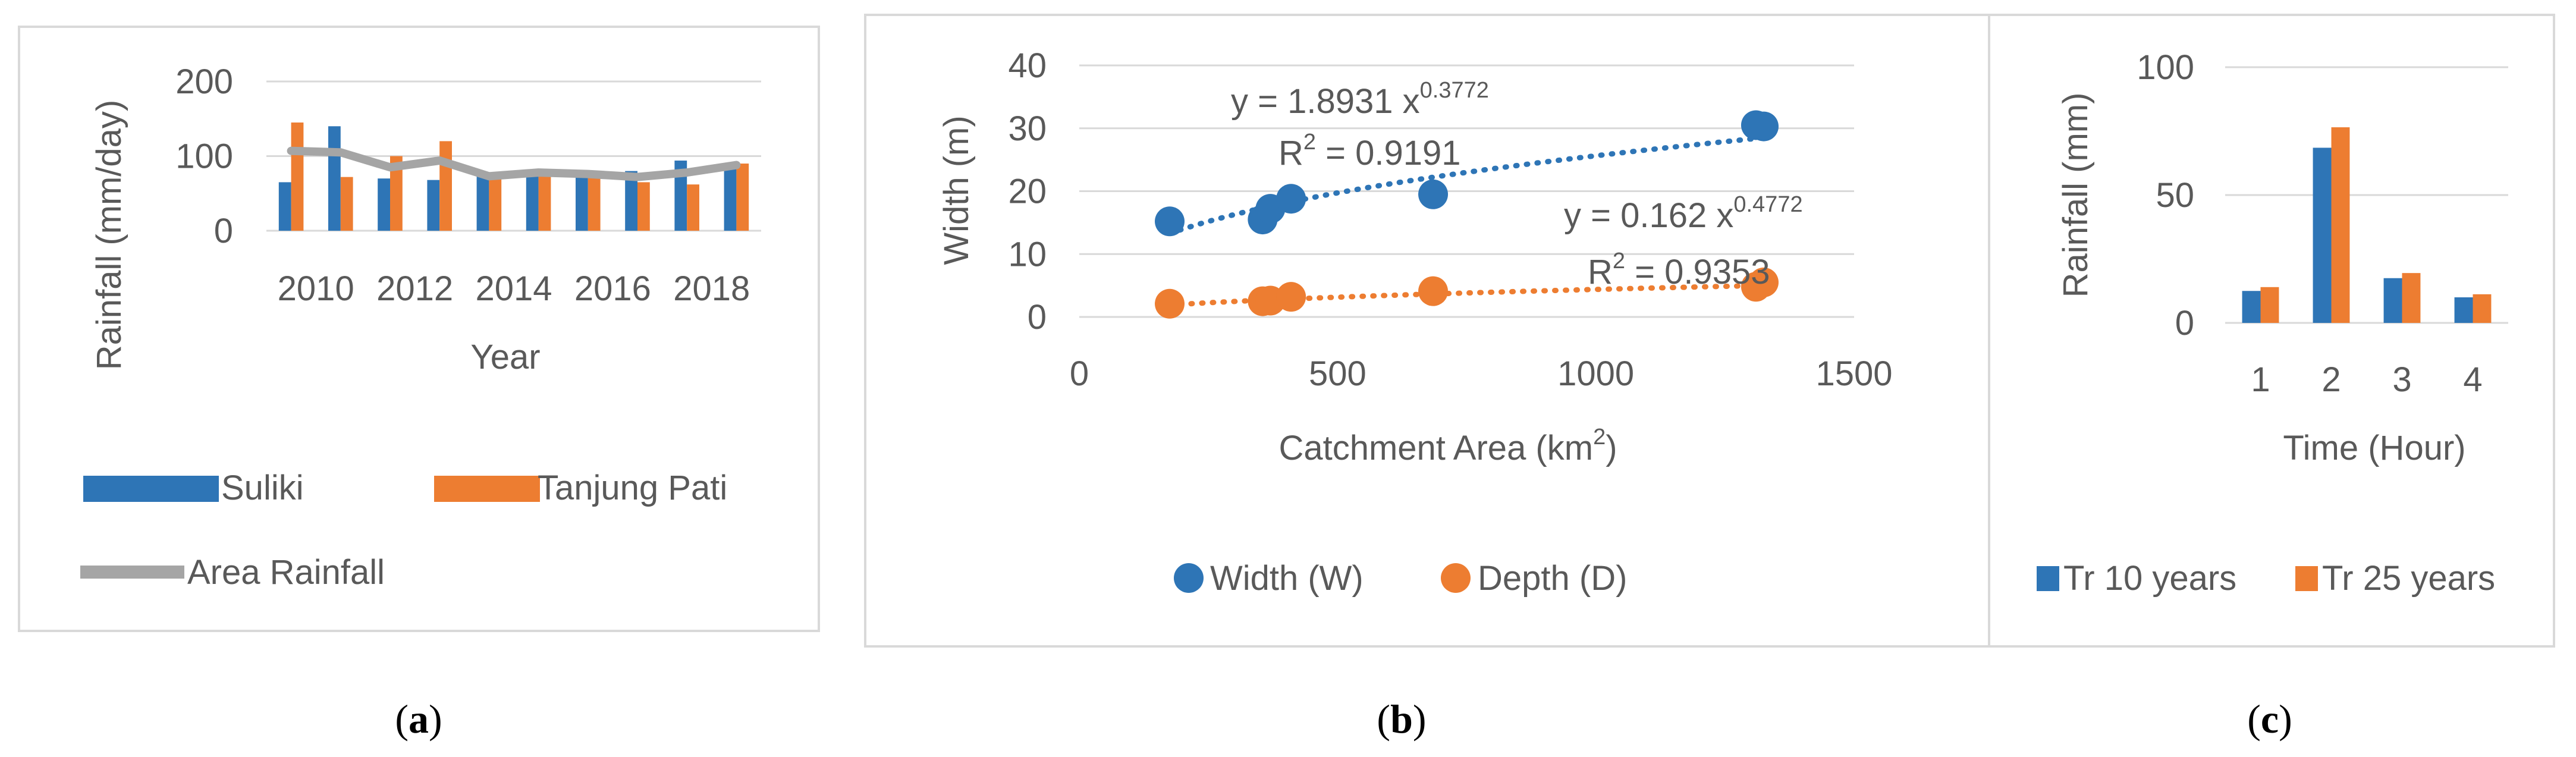 The image size is (2576, 757). Describe the element at coordinates (1369, 151) in the screenshot. I see `trend-r2-width: R2 = 0.9191` at that location.